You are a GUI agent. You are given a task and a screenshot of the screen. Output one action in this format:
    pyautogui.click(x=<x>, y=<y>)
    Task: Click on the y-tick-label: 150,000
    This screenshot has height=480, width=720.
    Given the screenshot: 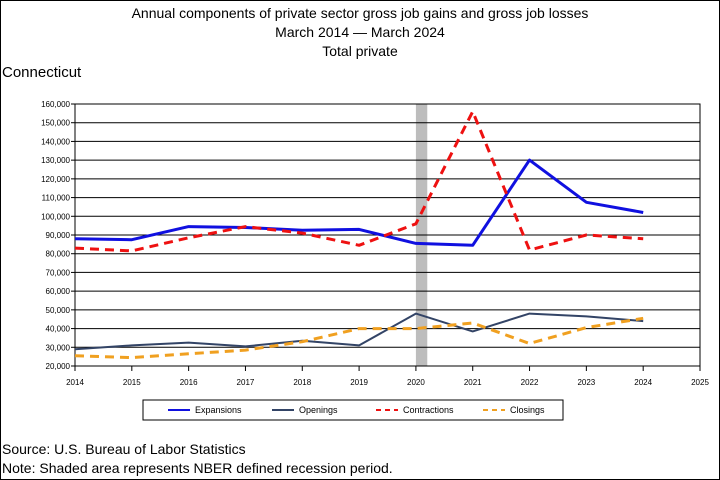 What is the action you would take?
    pyautogui.click(x=55, y=123)
    